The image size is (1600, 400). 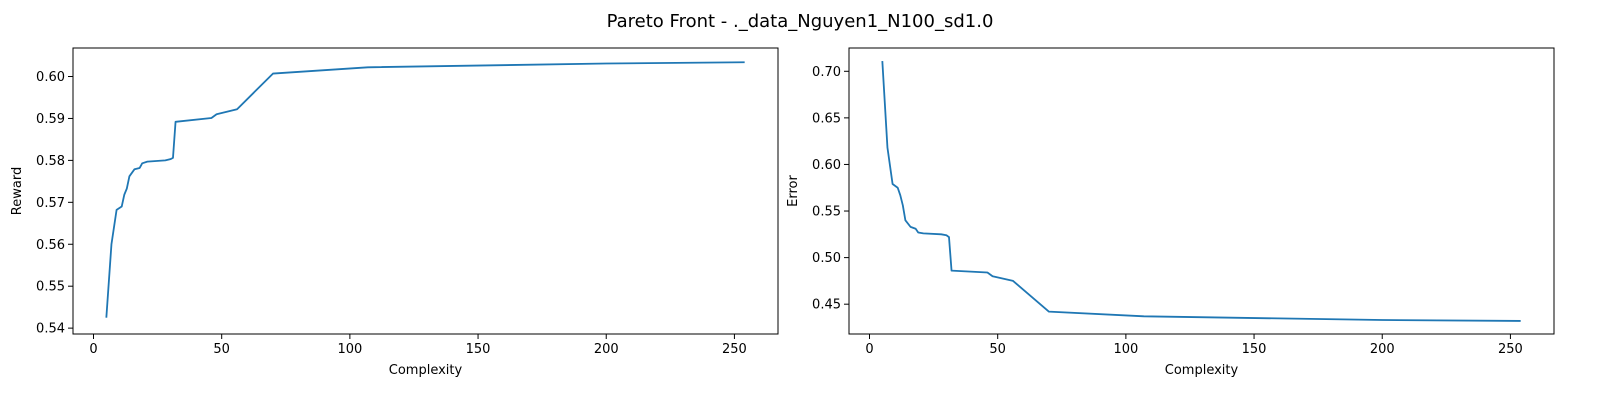 What do you see at coordinates (221, 349) in the screenshot?
I see `reward-x-tick-label: 50` at bounding box center [221, 349].